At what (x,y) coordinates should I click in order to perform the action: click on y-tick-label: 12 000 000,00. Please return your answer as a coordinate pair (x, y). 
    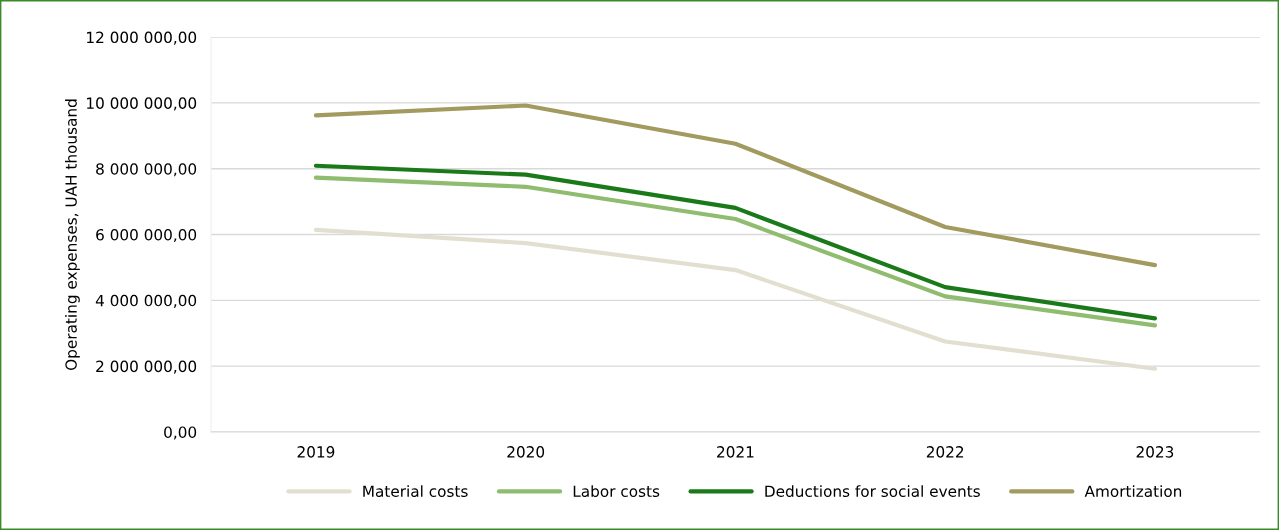
    Looking at the image, I should click on (142, 38).